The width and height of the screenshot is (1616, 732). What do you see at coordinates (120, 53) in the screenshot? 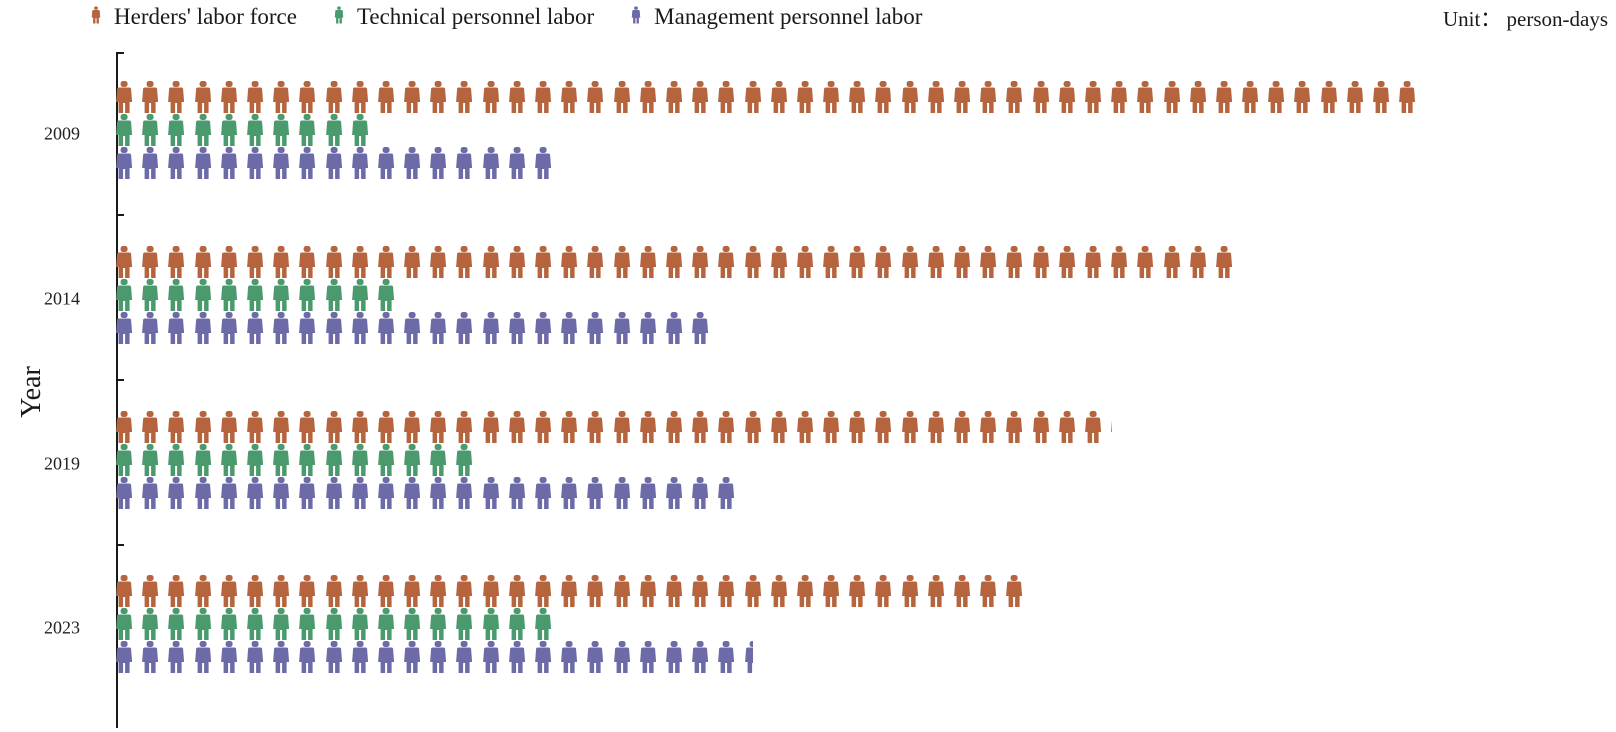
I see `y-axis-cap` at bounding box center [120, 53].